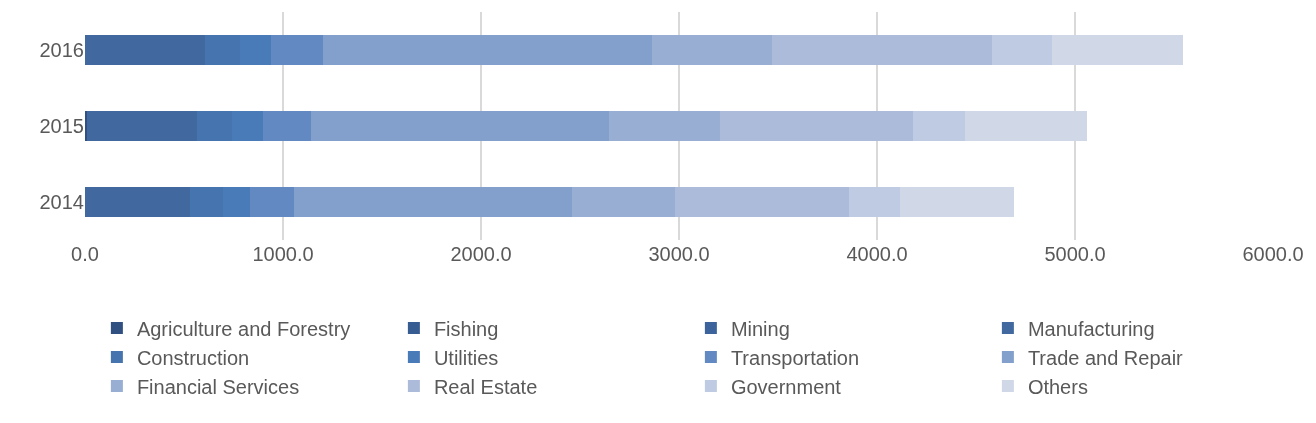 The height and width of the screenshot is (423, 1316). I want to click on x-tick-label: 5000.0, so click(1075, 254).